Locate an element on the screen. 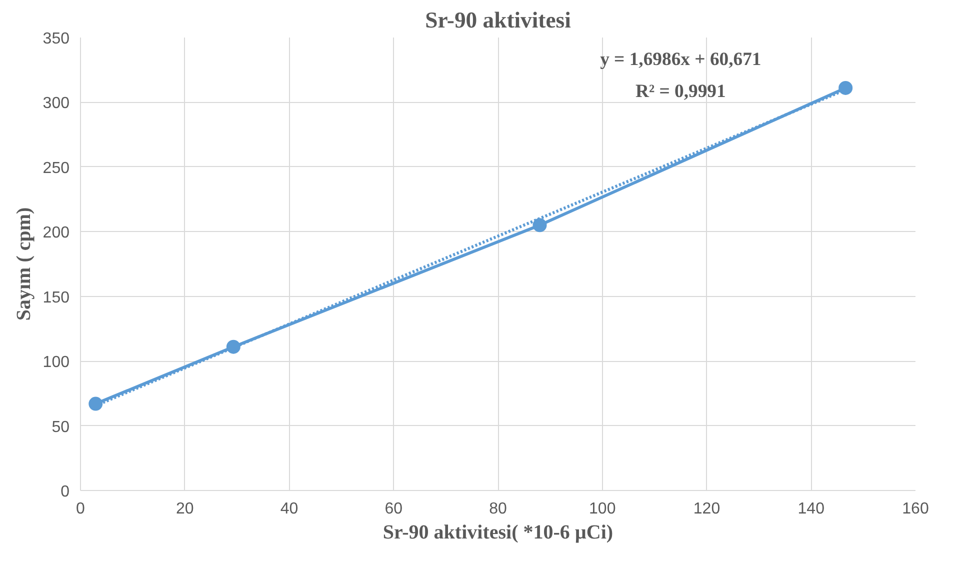 This screenshot has width=956, height=576. y-axis-title: Sayım ( cpm) is located at coordinates (23, 264).